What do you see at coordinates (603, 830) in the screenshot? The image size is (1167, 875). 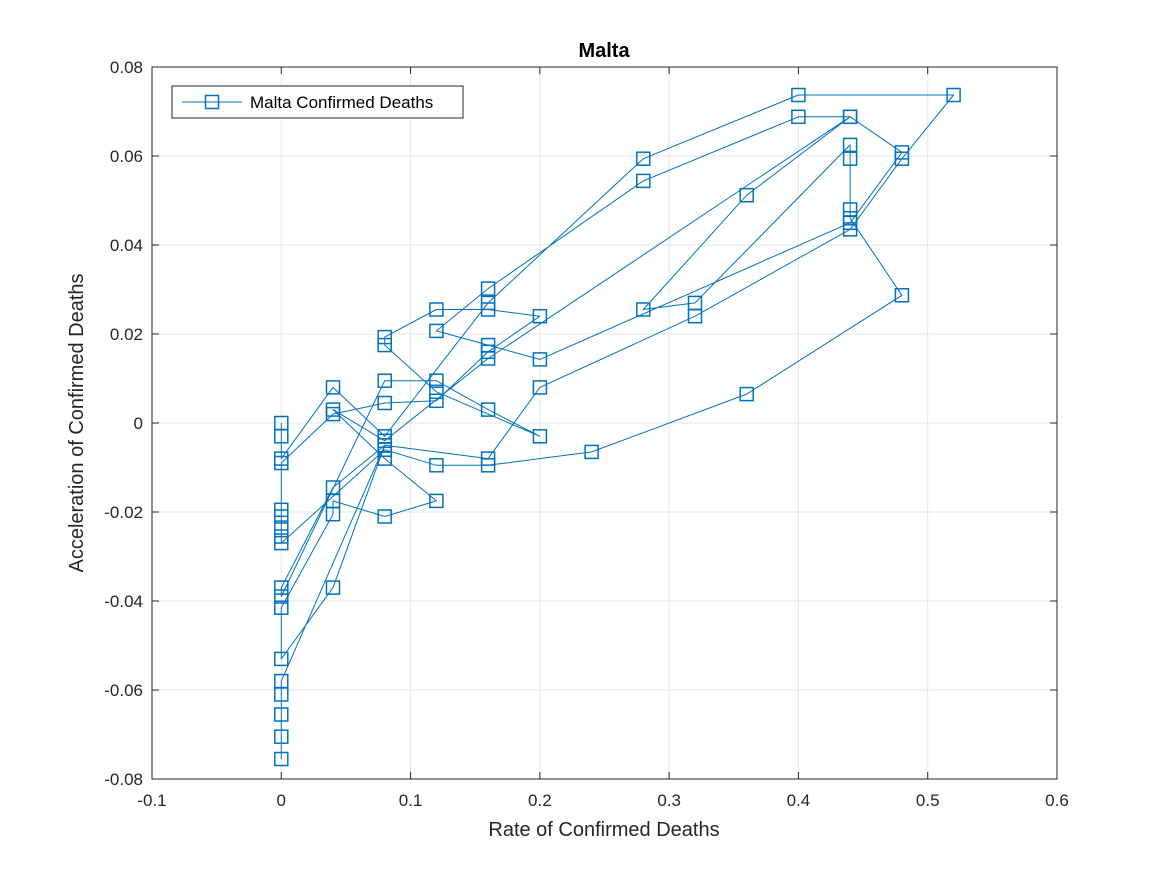 I see `x-axis-label: Rate of Confirmed Deaths` at bounding box center [603, 830].